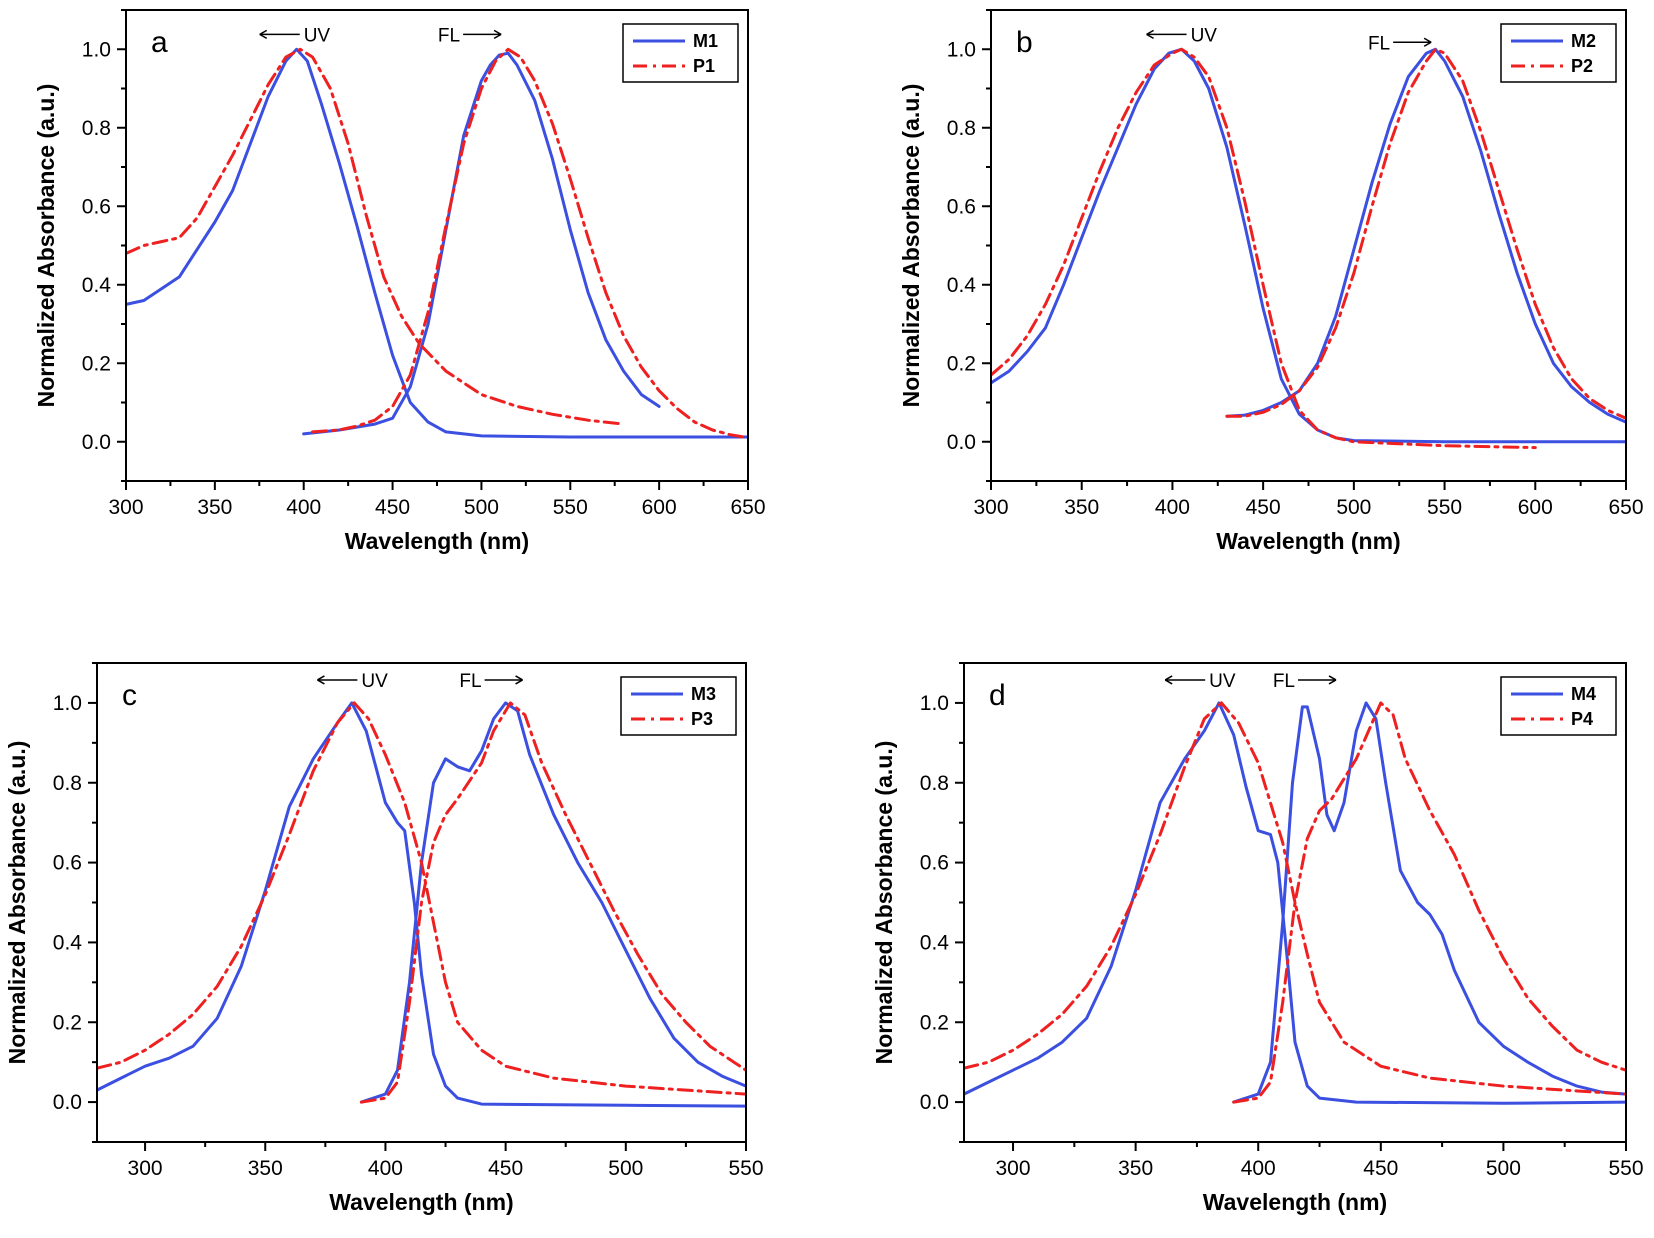 Image resolution: width=1654 pixels, height=1238 pixels. Describe the element at coordinates (1583, 694) in the screenshot. I see `legend-label: M4` at that location.